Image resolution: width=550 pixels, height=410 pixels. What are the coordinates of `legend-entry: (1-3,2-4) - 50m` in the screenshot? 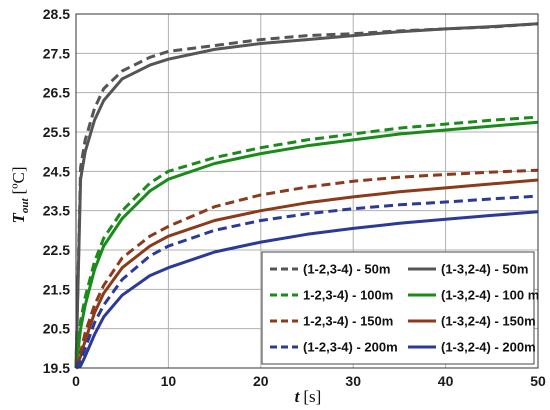 It's located at (484, 269).